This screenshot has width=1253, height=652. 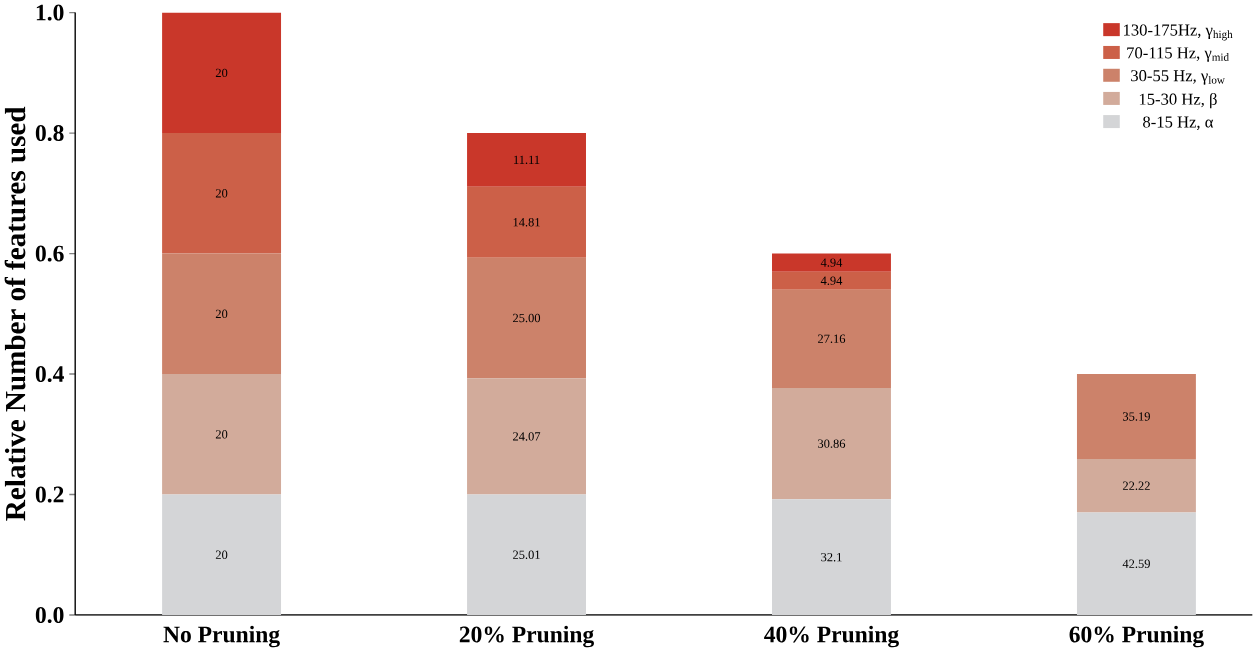 I want to click on annotation: 25.01, so click(x=526, y=555).